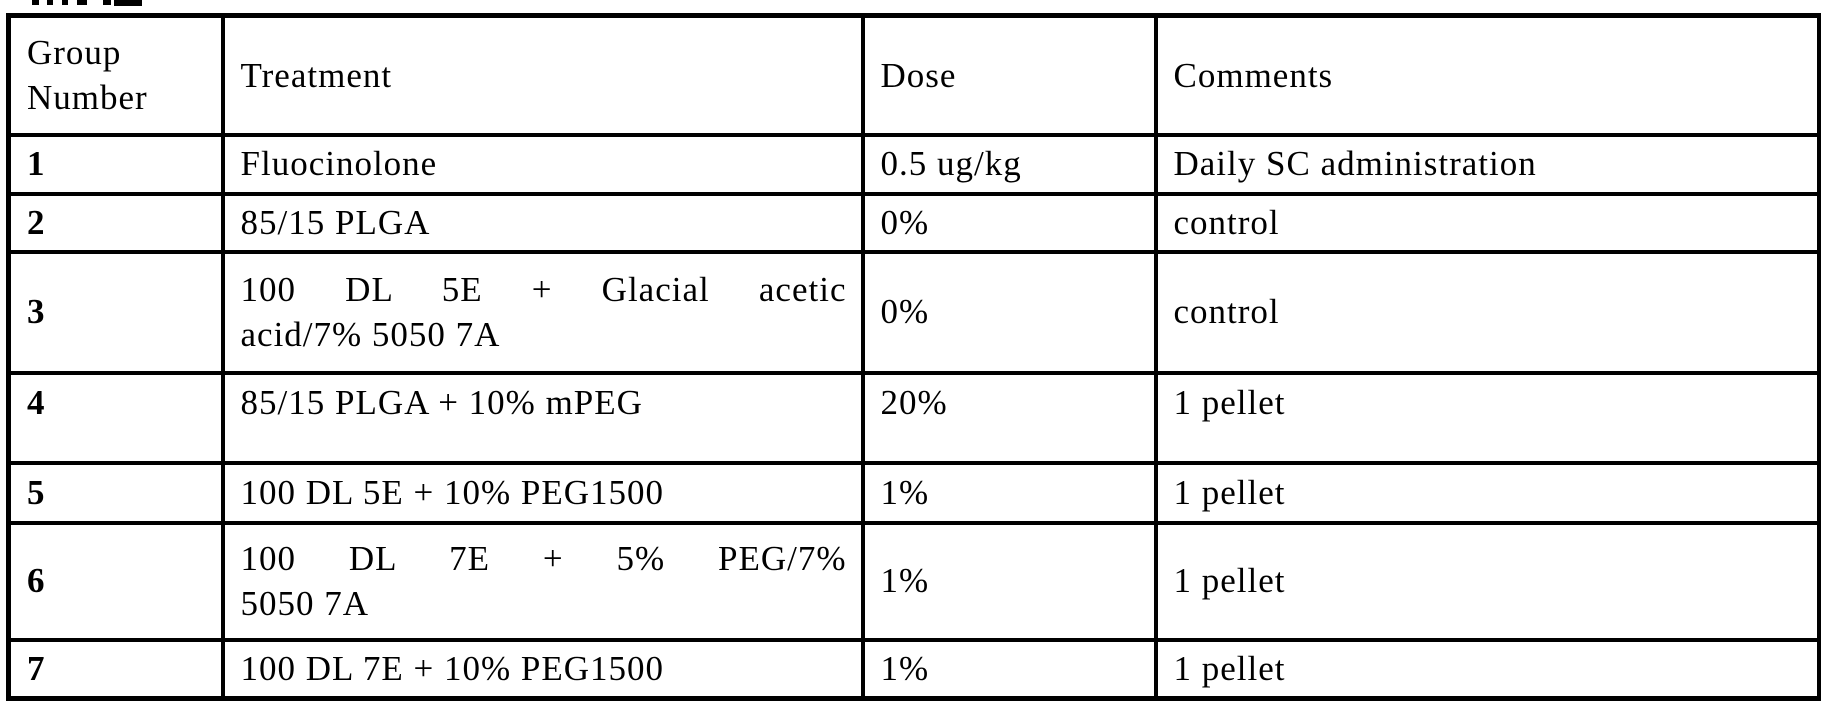 This screenshot has height=705, width=1821. Describe the element at coordinates (335, 222) in the screenshot. I see `treatment-line: 85/15 PLGA` at that location.